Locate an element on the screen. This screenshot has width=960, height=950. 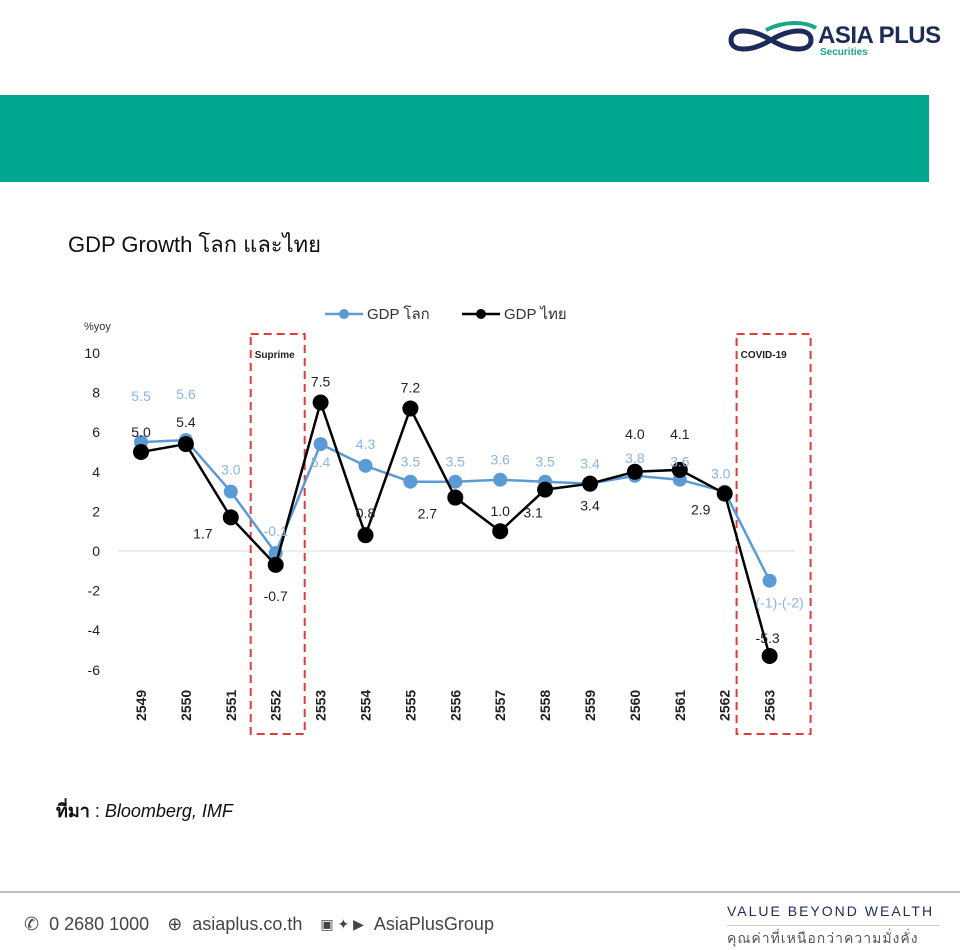
x-tick-label: 2562 is located at coordinates (725, 705).